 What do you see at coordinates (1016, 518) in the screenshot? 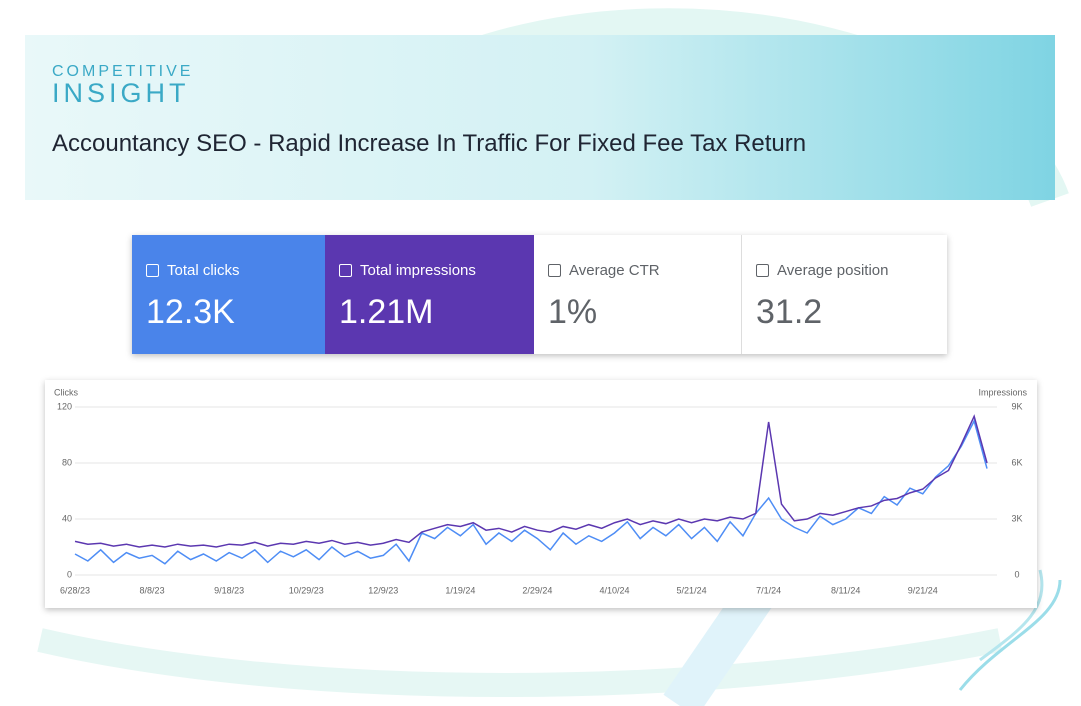
I see `y2-tick-label: 3K` at bounding box center [1016, 518].